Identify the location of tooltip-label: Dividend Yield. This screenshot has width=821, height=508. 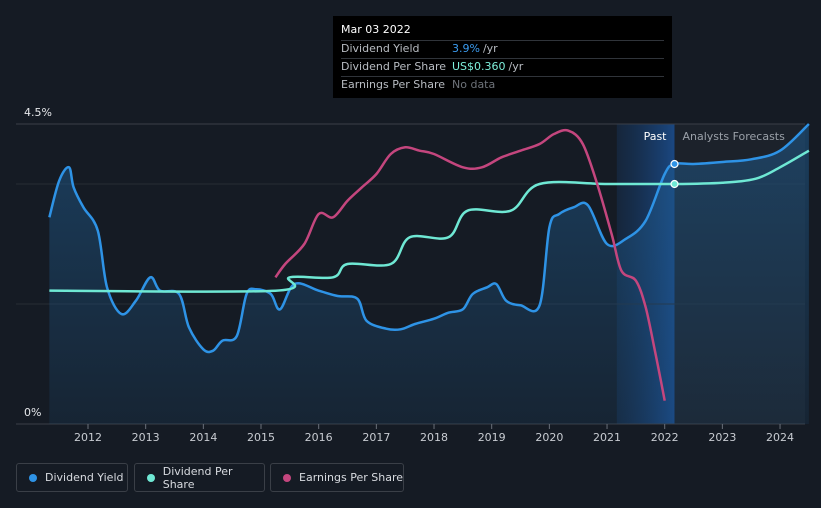
(380, 48).